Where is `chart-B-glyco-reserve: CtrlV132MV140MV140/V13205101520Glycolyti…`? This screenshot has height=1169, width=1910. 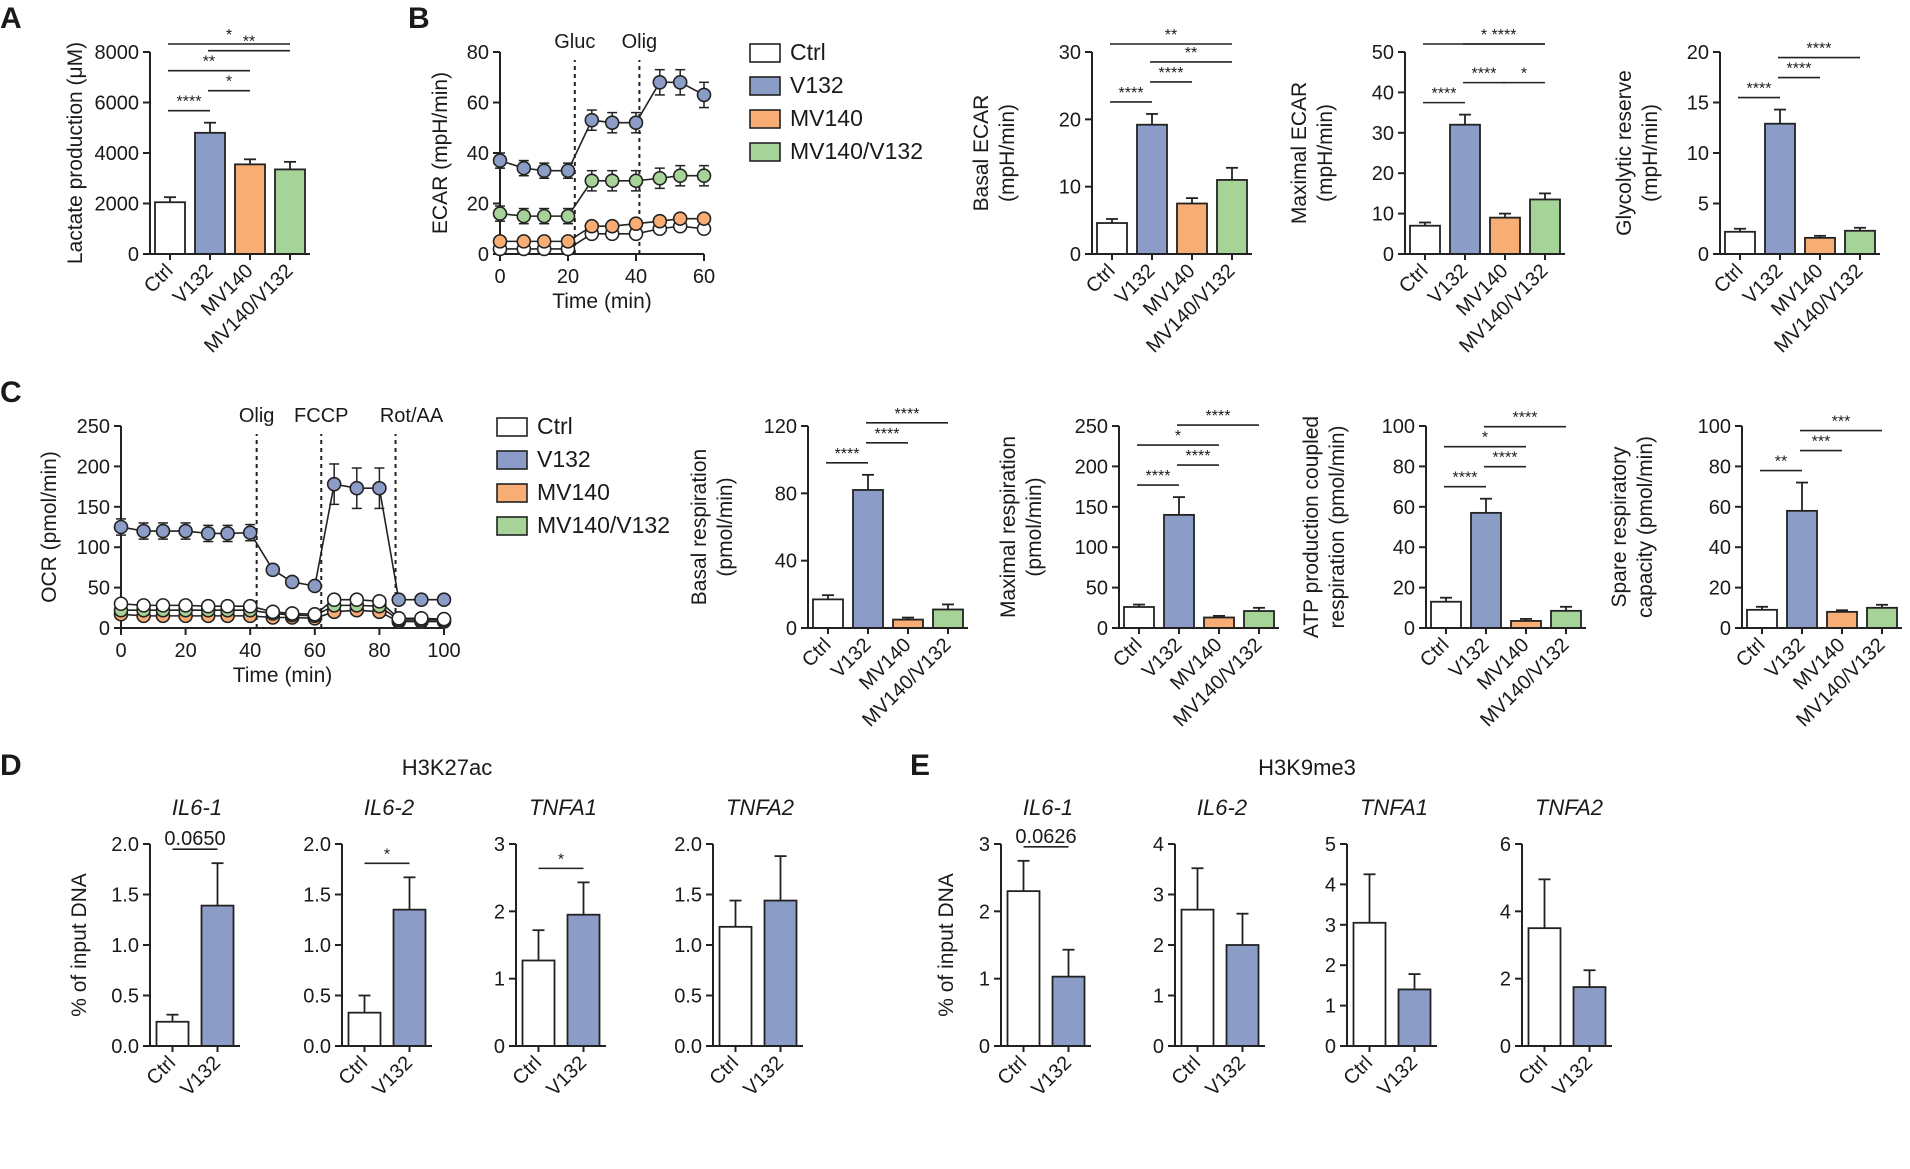 chart-B-glyco-reserve: CtrlV132MV140MV140/V13205101520Glycolyti… is located at coordinates (1746, 199).